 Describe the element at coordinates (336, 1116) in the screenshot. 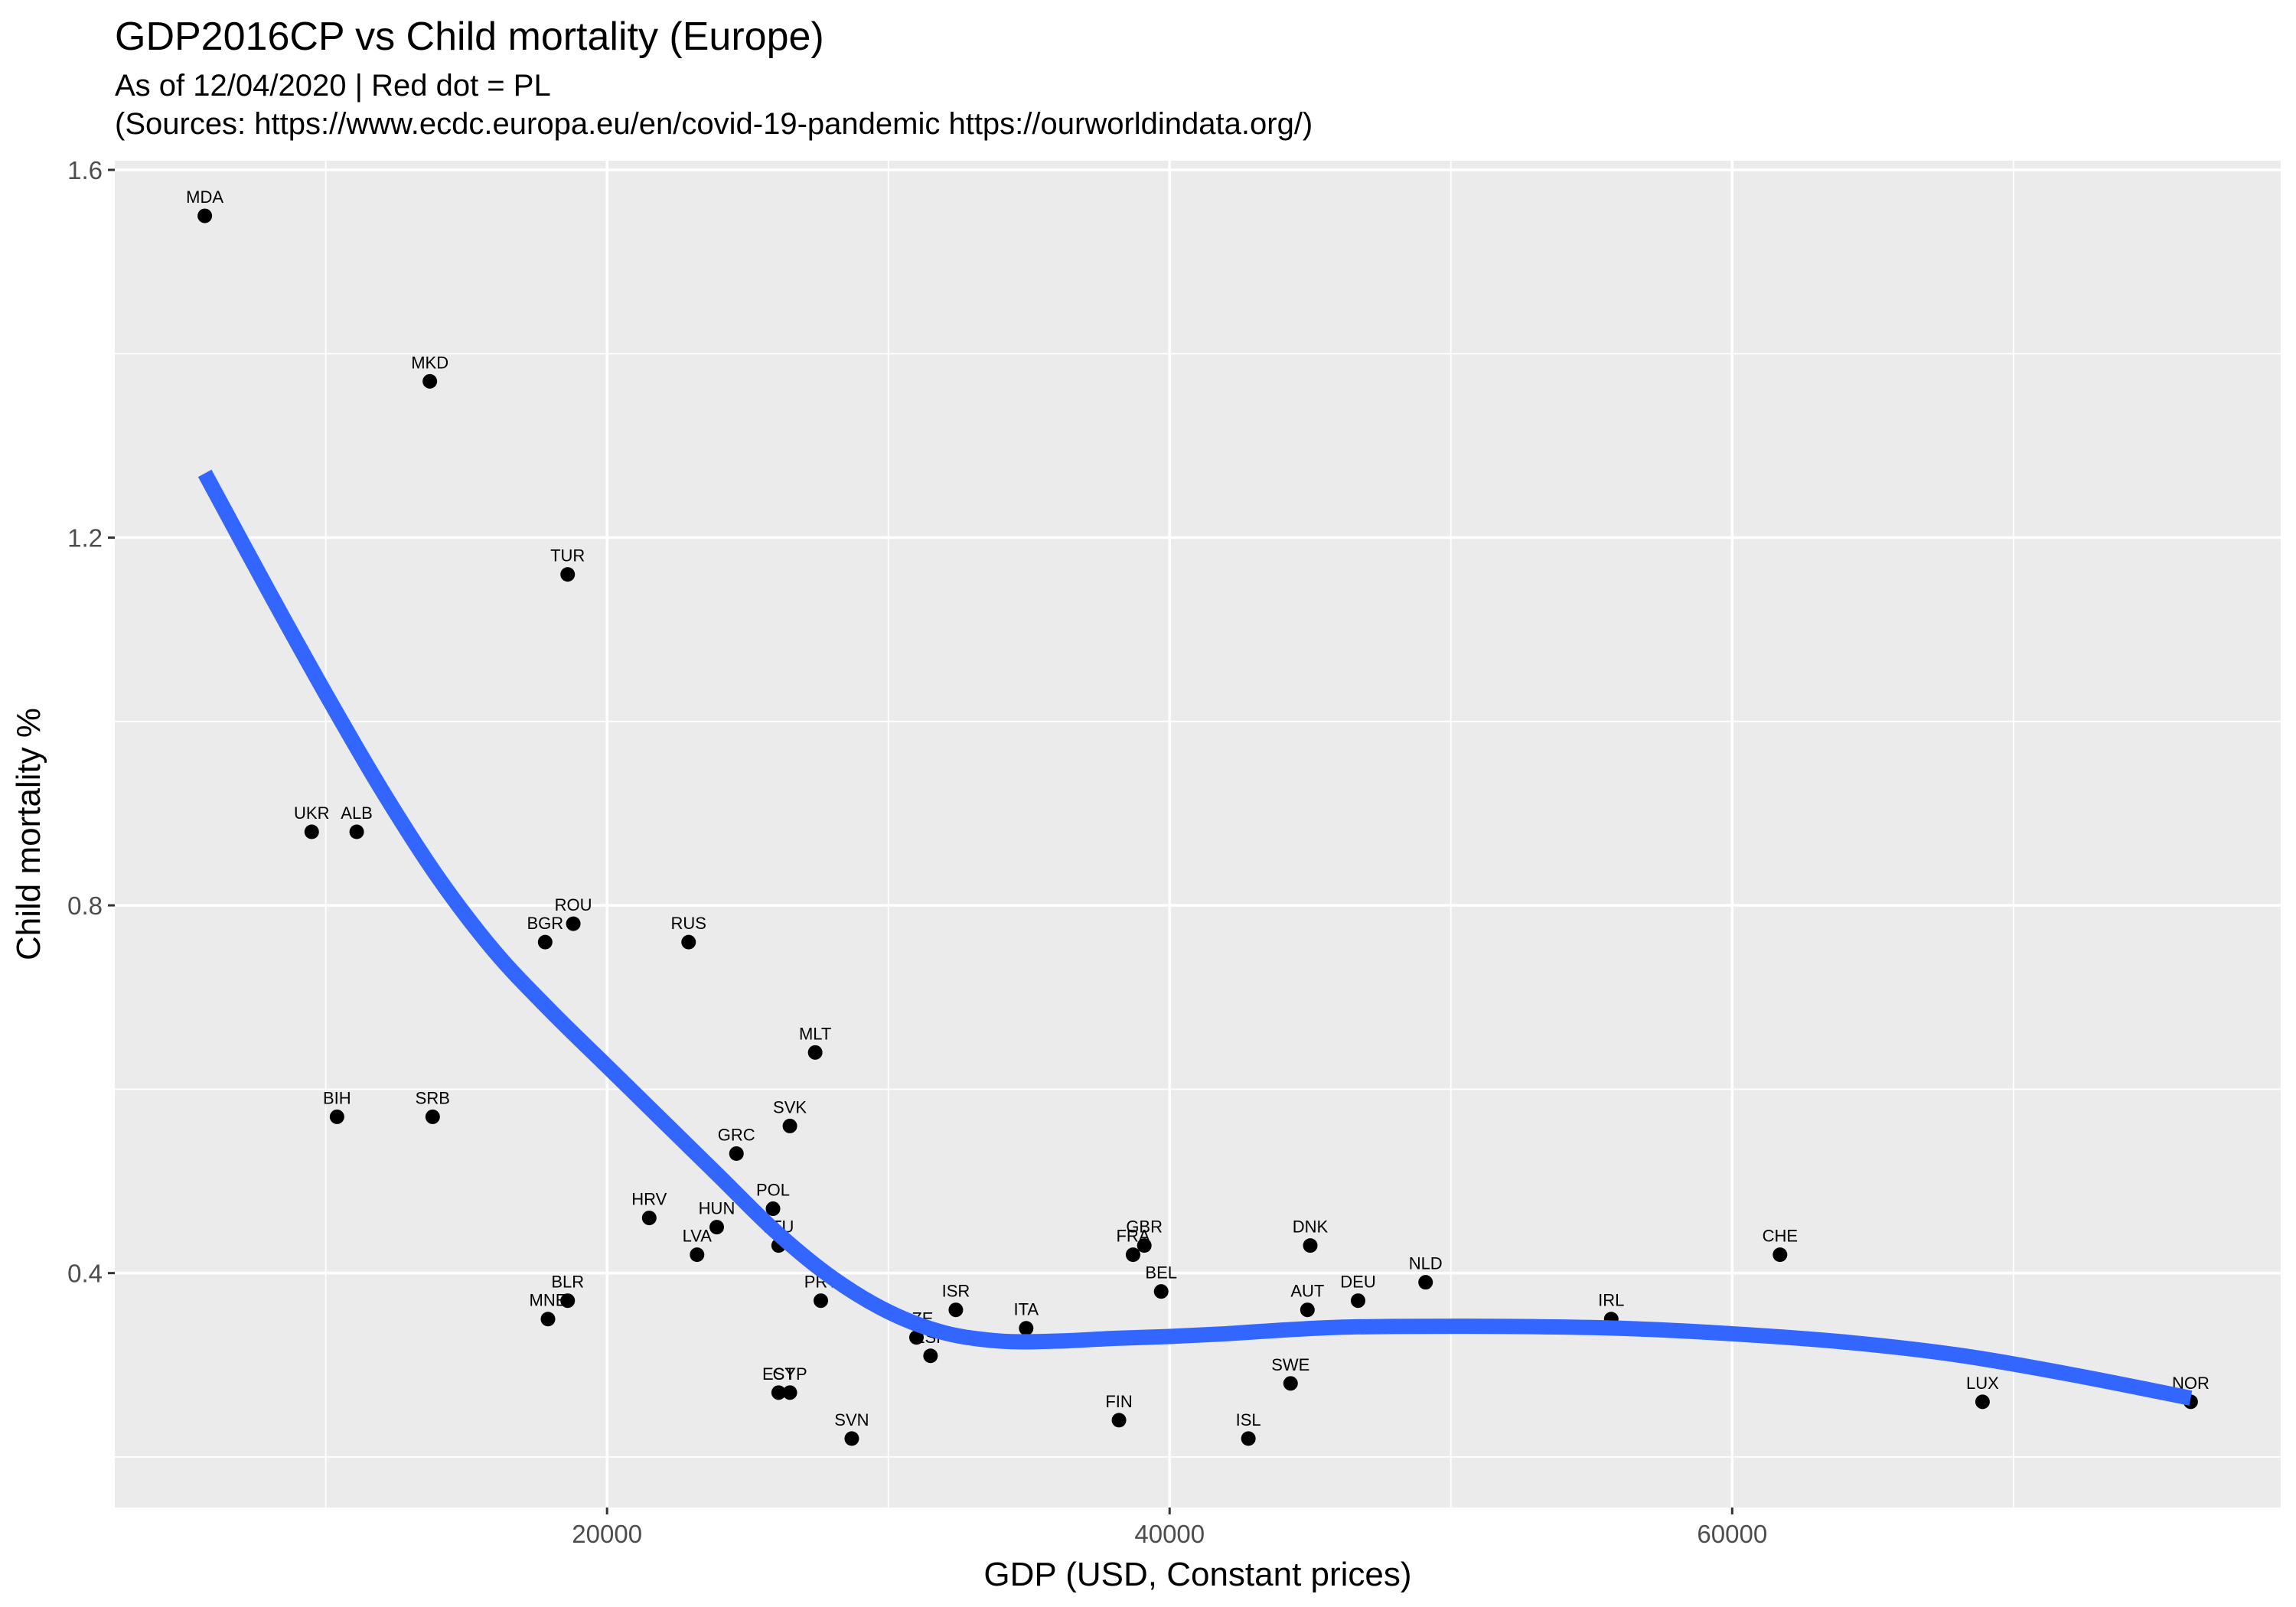

I see `data-point-bih` at that location.